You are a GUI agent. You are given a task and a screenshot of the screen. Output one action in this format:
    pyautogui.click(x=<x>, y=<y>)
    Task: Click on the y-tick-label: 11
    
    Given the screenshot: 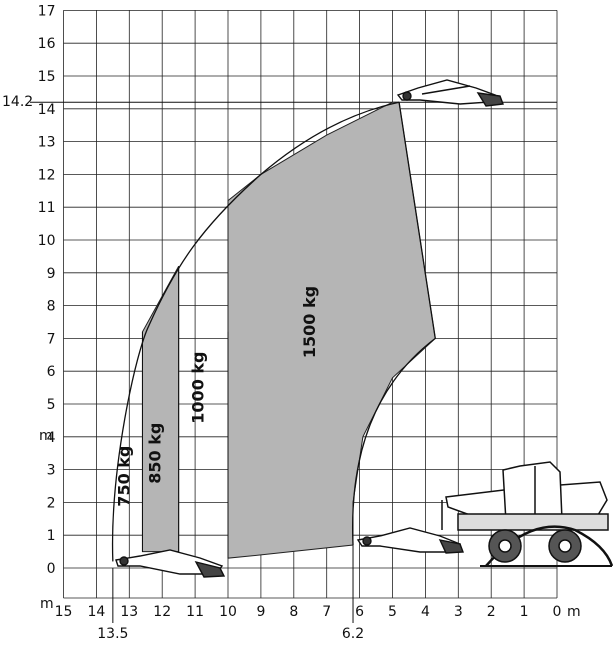 What is the action you would take?
    pyautogui.click(x=47, y=208)
    